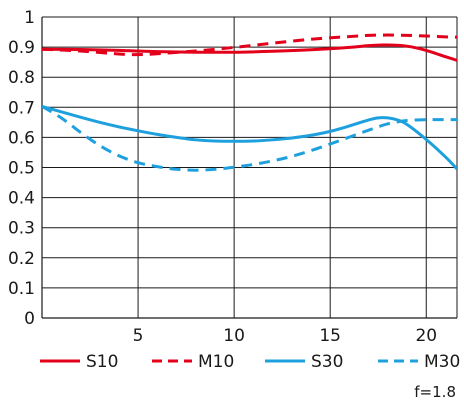 Image resolution: width=464 pixels, height=405 pixels. I want to click on x-tick-label: 10, so click(234, 336).